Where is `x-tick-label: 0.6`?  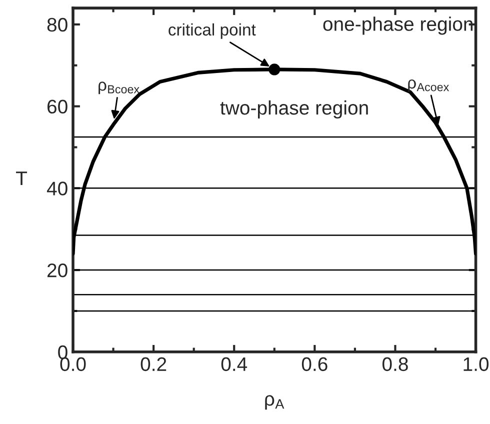
x-tick-label: 0.6 is located at coordinates (315, 364).